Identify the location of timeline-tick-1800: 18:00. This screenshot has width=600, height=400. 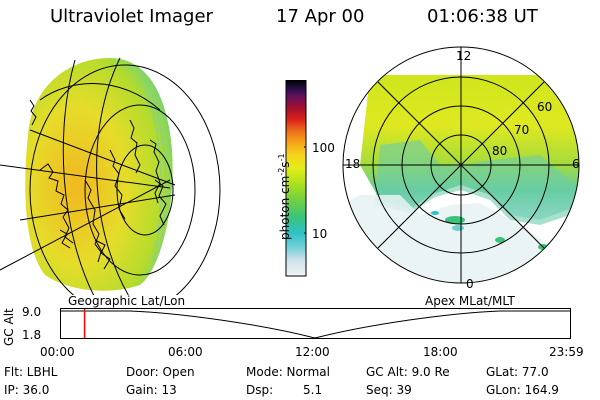
(440, 352).